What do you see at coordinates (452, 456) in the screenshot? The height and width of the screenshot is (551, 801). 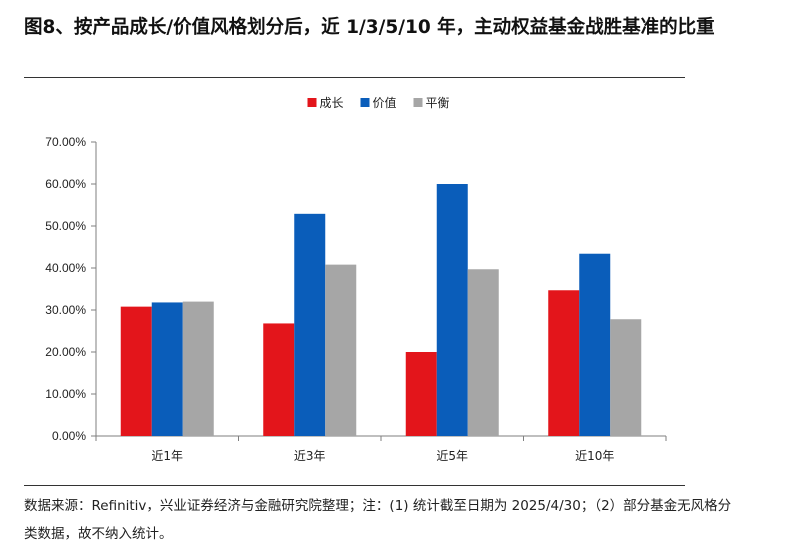 I see `x-tick-label: 近5年` at bounding box center [452, 456].